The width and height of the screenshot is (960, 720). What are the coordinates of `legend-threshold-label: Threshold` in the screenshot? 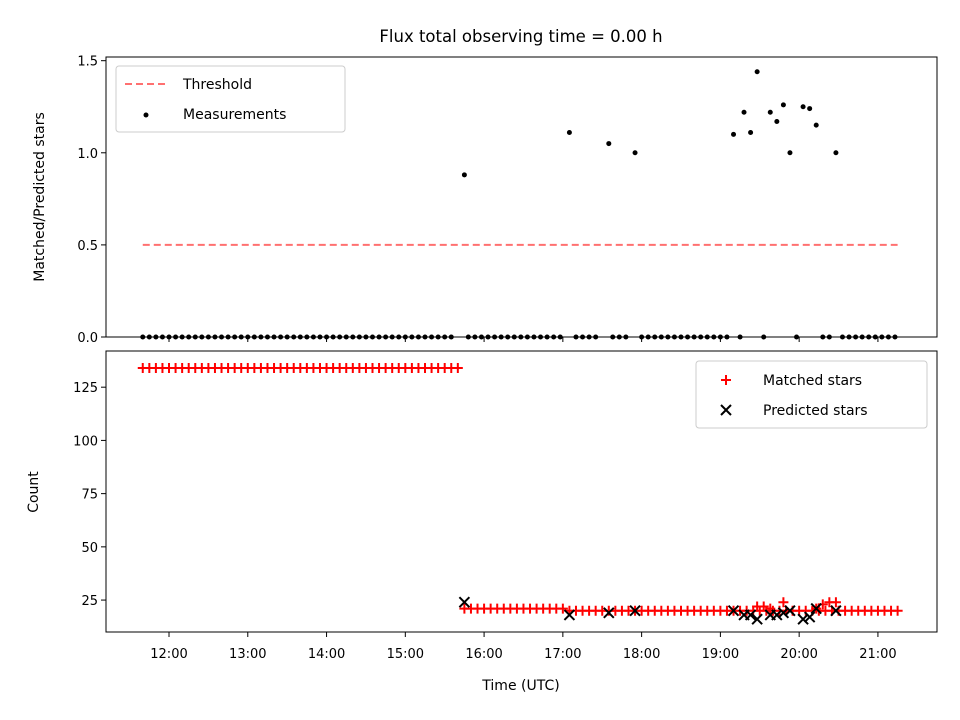 It's located at (217, 85).